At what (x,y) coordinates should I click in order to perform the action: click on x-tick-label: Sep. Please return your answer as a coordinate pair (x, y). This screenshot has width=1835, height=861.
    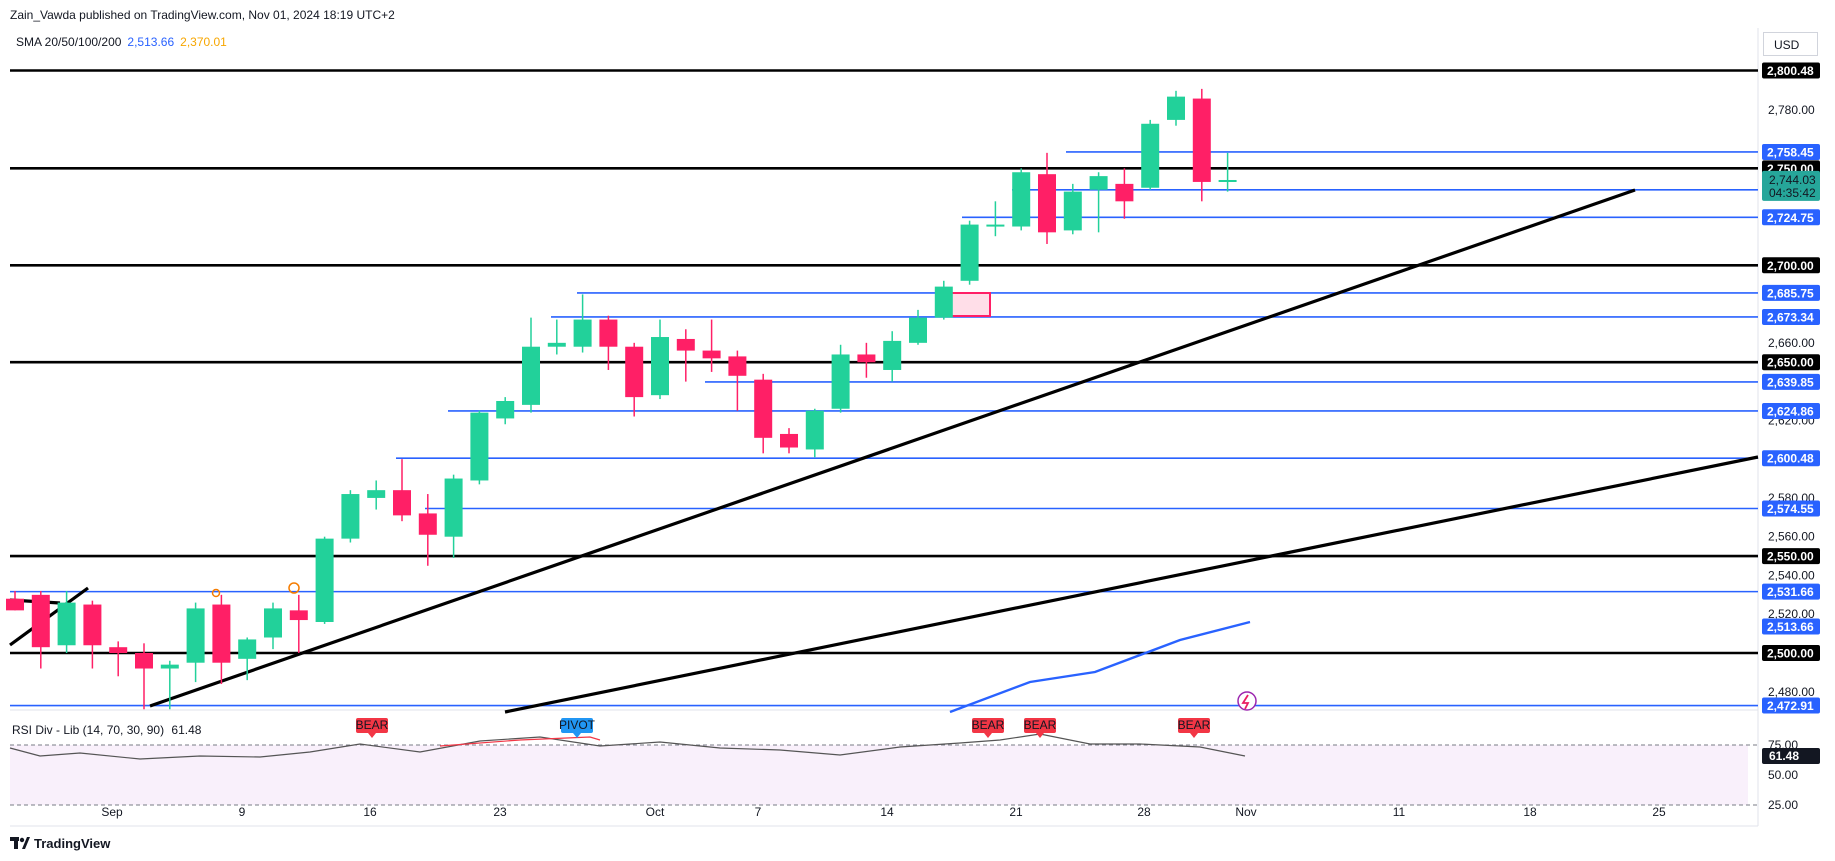
    Looking at the image, I should click on (112, 812).